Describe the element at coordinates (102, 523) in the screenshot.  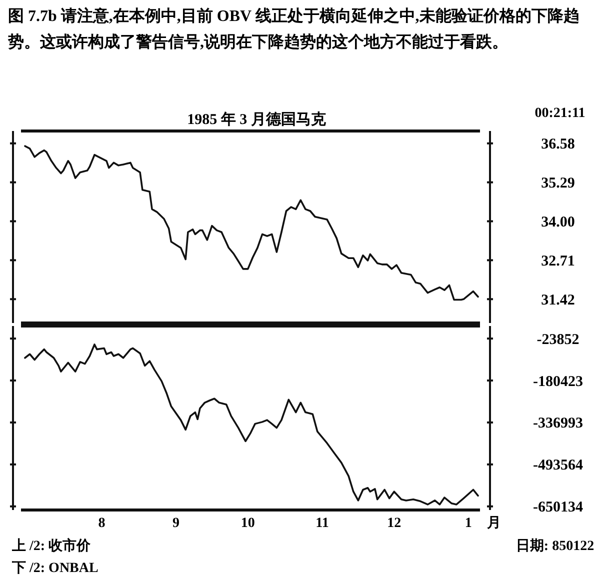
I see `x-tick-label: 8` at that location.